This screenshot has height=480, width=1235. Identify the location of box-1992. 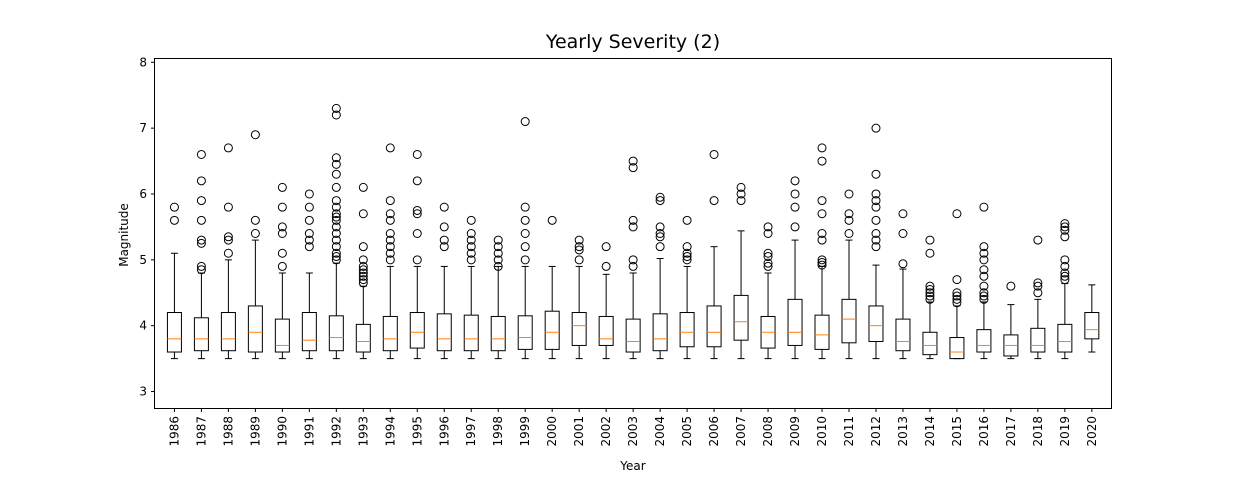
(336, 231).